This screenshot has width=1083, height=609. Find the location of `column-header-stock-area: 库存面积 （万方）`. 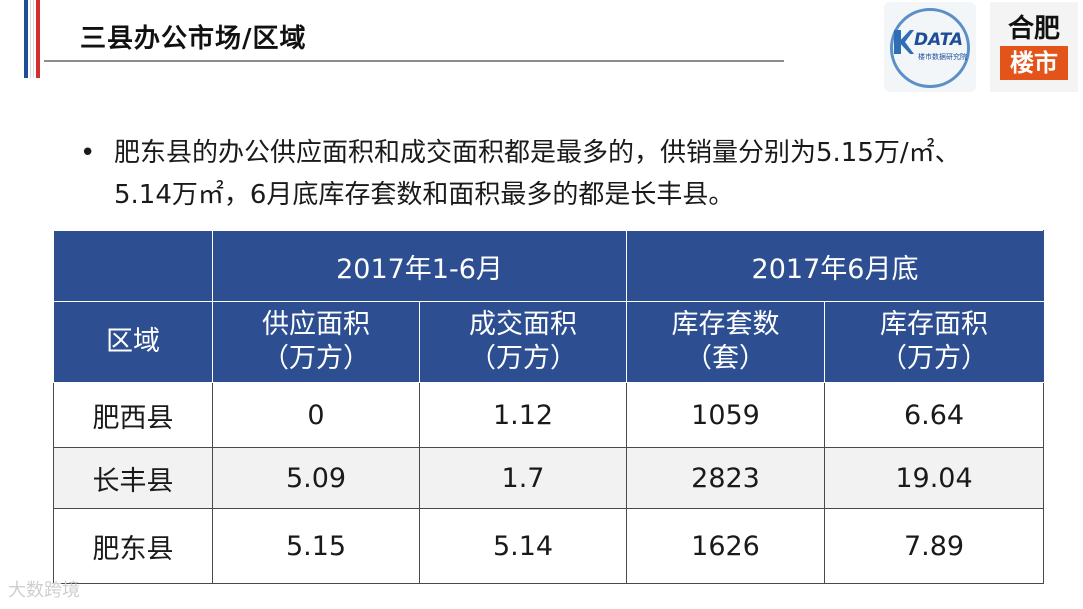

column-header-stock-area: 库存面积 （万方） is located at coordinates (934, 342).